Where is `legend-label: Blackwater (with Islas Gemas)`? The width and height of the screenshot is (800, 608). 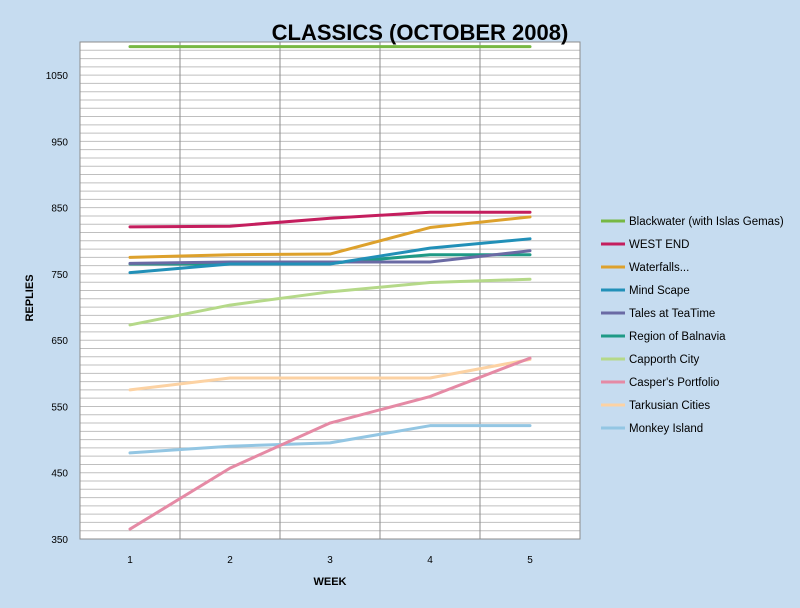 legend-label: Blackwater (with Islas Gemas) is located at coordinates (706, 222).